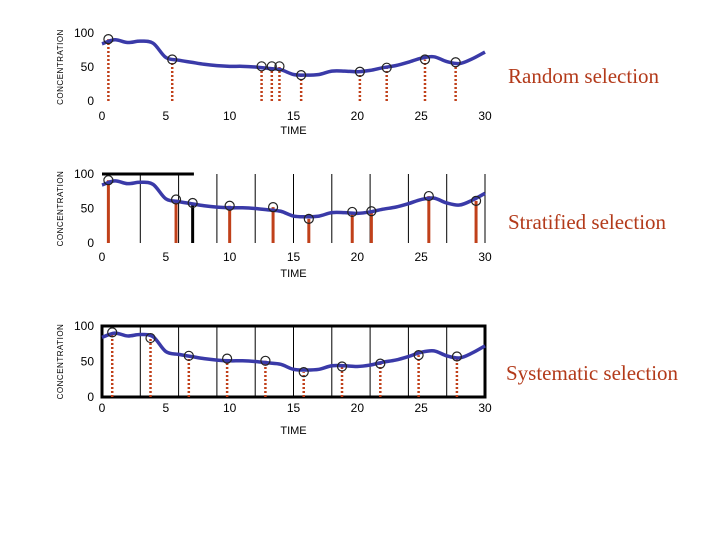  I want to click on panel-title: Systematic selection, so click(592, 373).